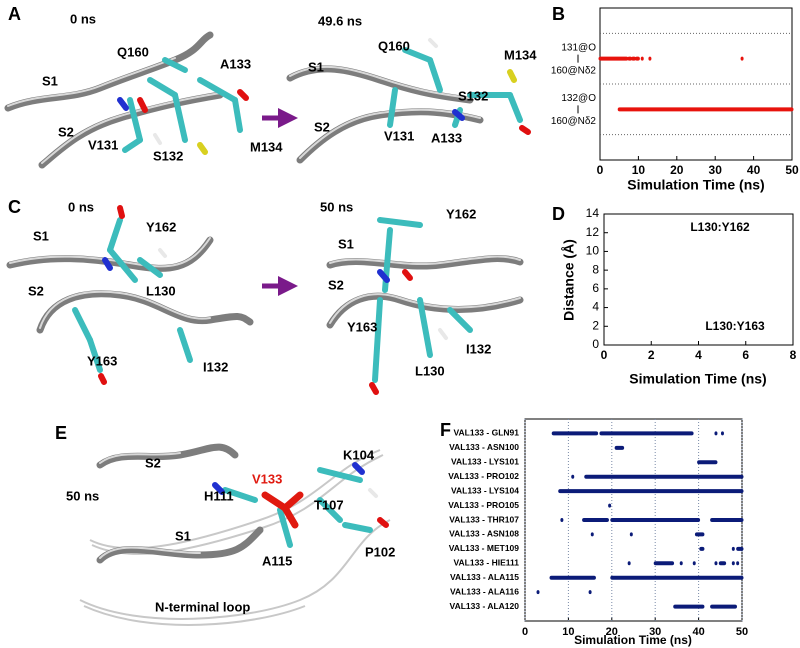 The height and width of the screenshot is (648, 800). Describe the element at coordinates (485, 462) in the screenshot. I see `y-category-label: VAL133 - LYS101` at that location.